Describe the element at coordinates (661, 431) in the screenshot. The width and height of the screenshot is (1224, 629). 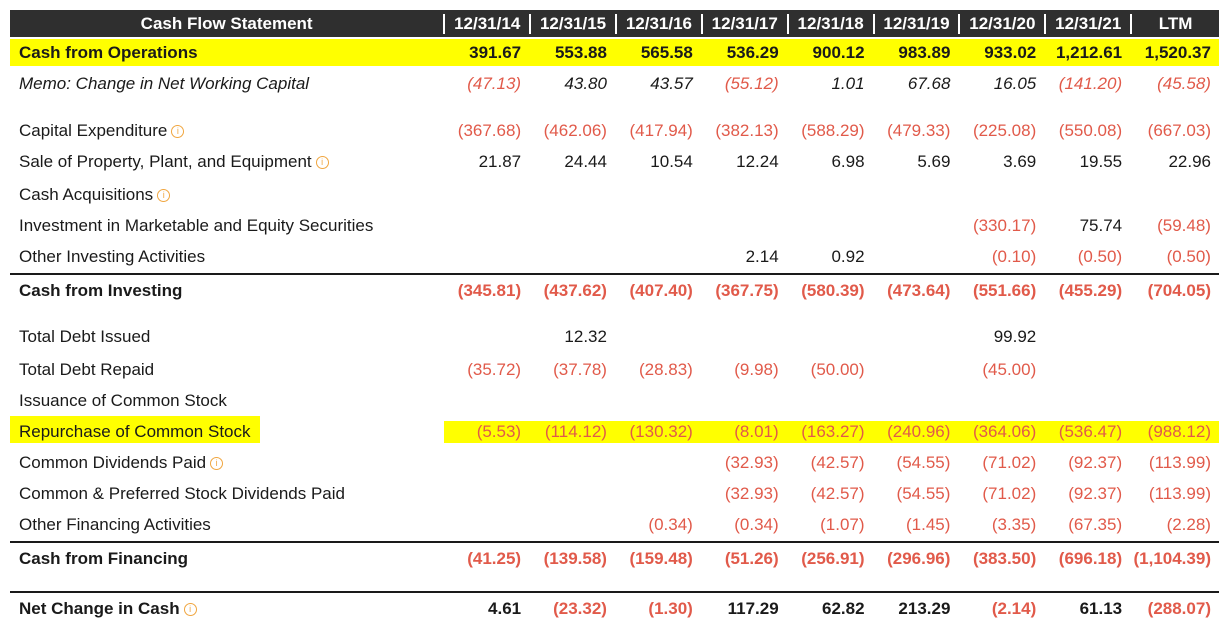
I see `value-cell: (130.32)` at that location.